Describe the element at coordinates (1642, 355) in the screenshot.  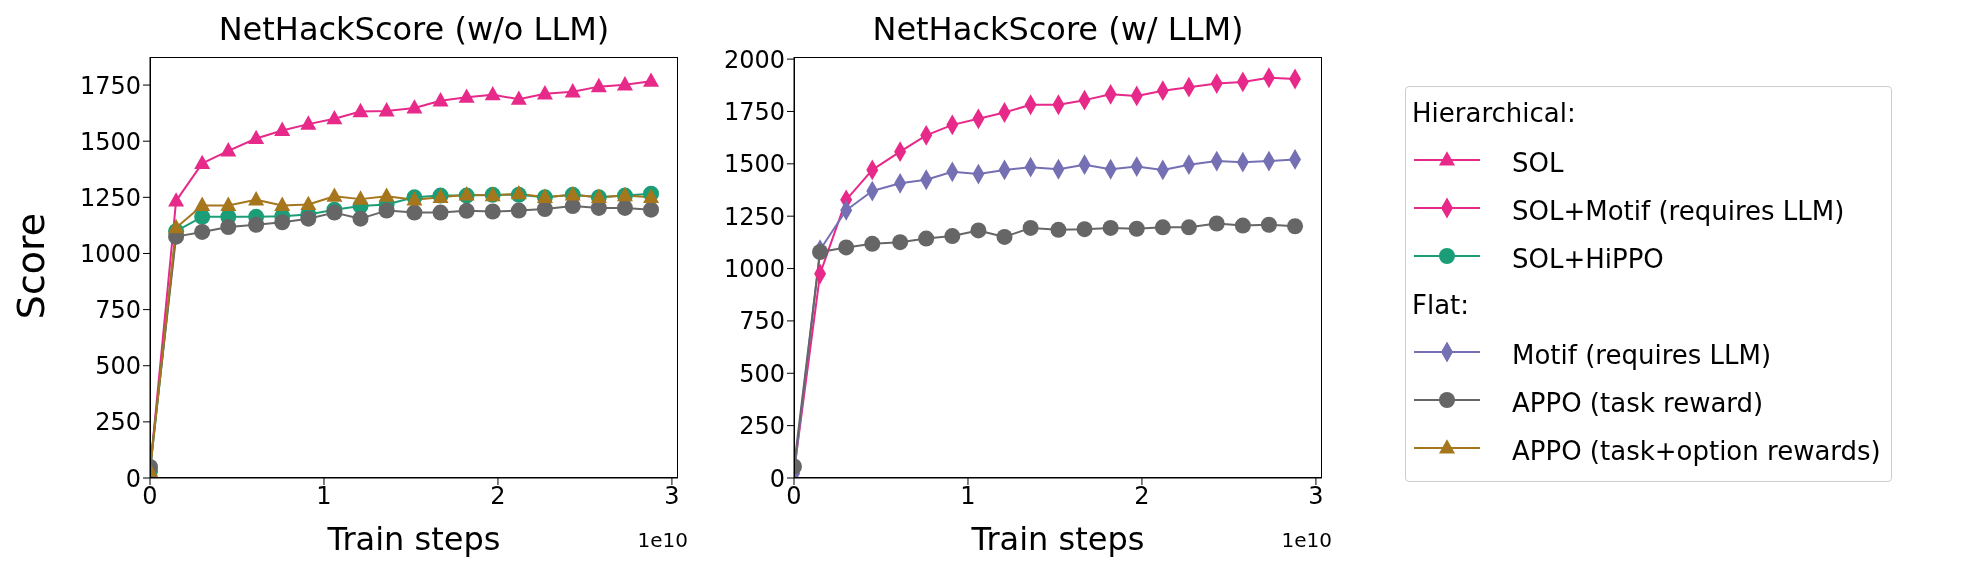
I see `legend-label: Motif (requires LLM)` at that location.